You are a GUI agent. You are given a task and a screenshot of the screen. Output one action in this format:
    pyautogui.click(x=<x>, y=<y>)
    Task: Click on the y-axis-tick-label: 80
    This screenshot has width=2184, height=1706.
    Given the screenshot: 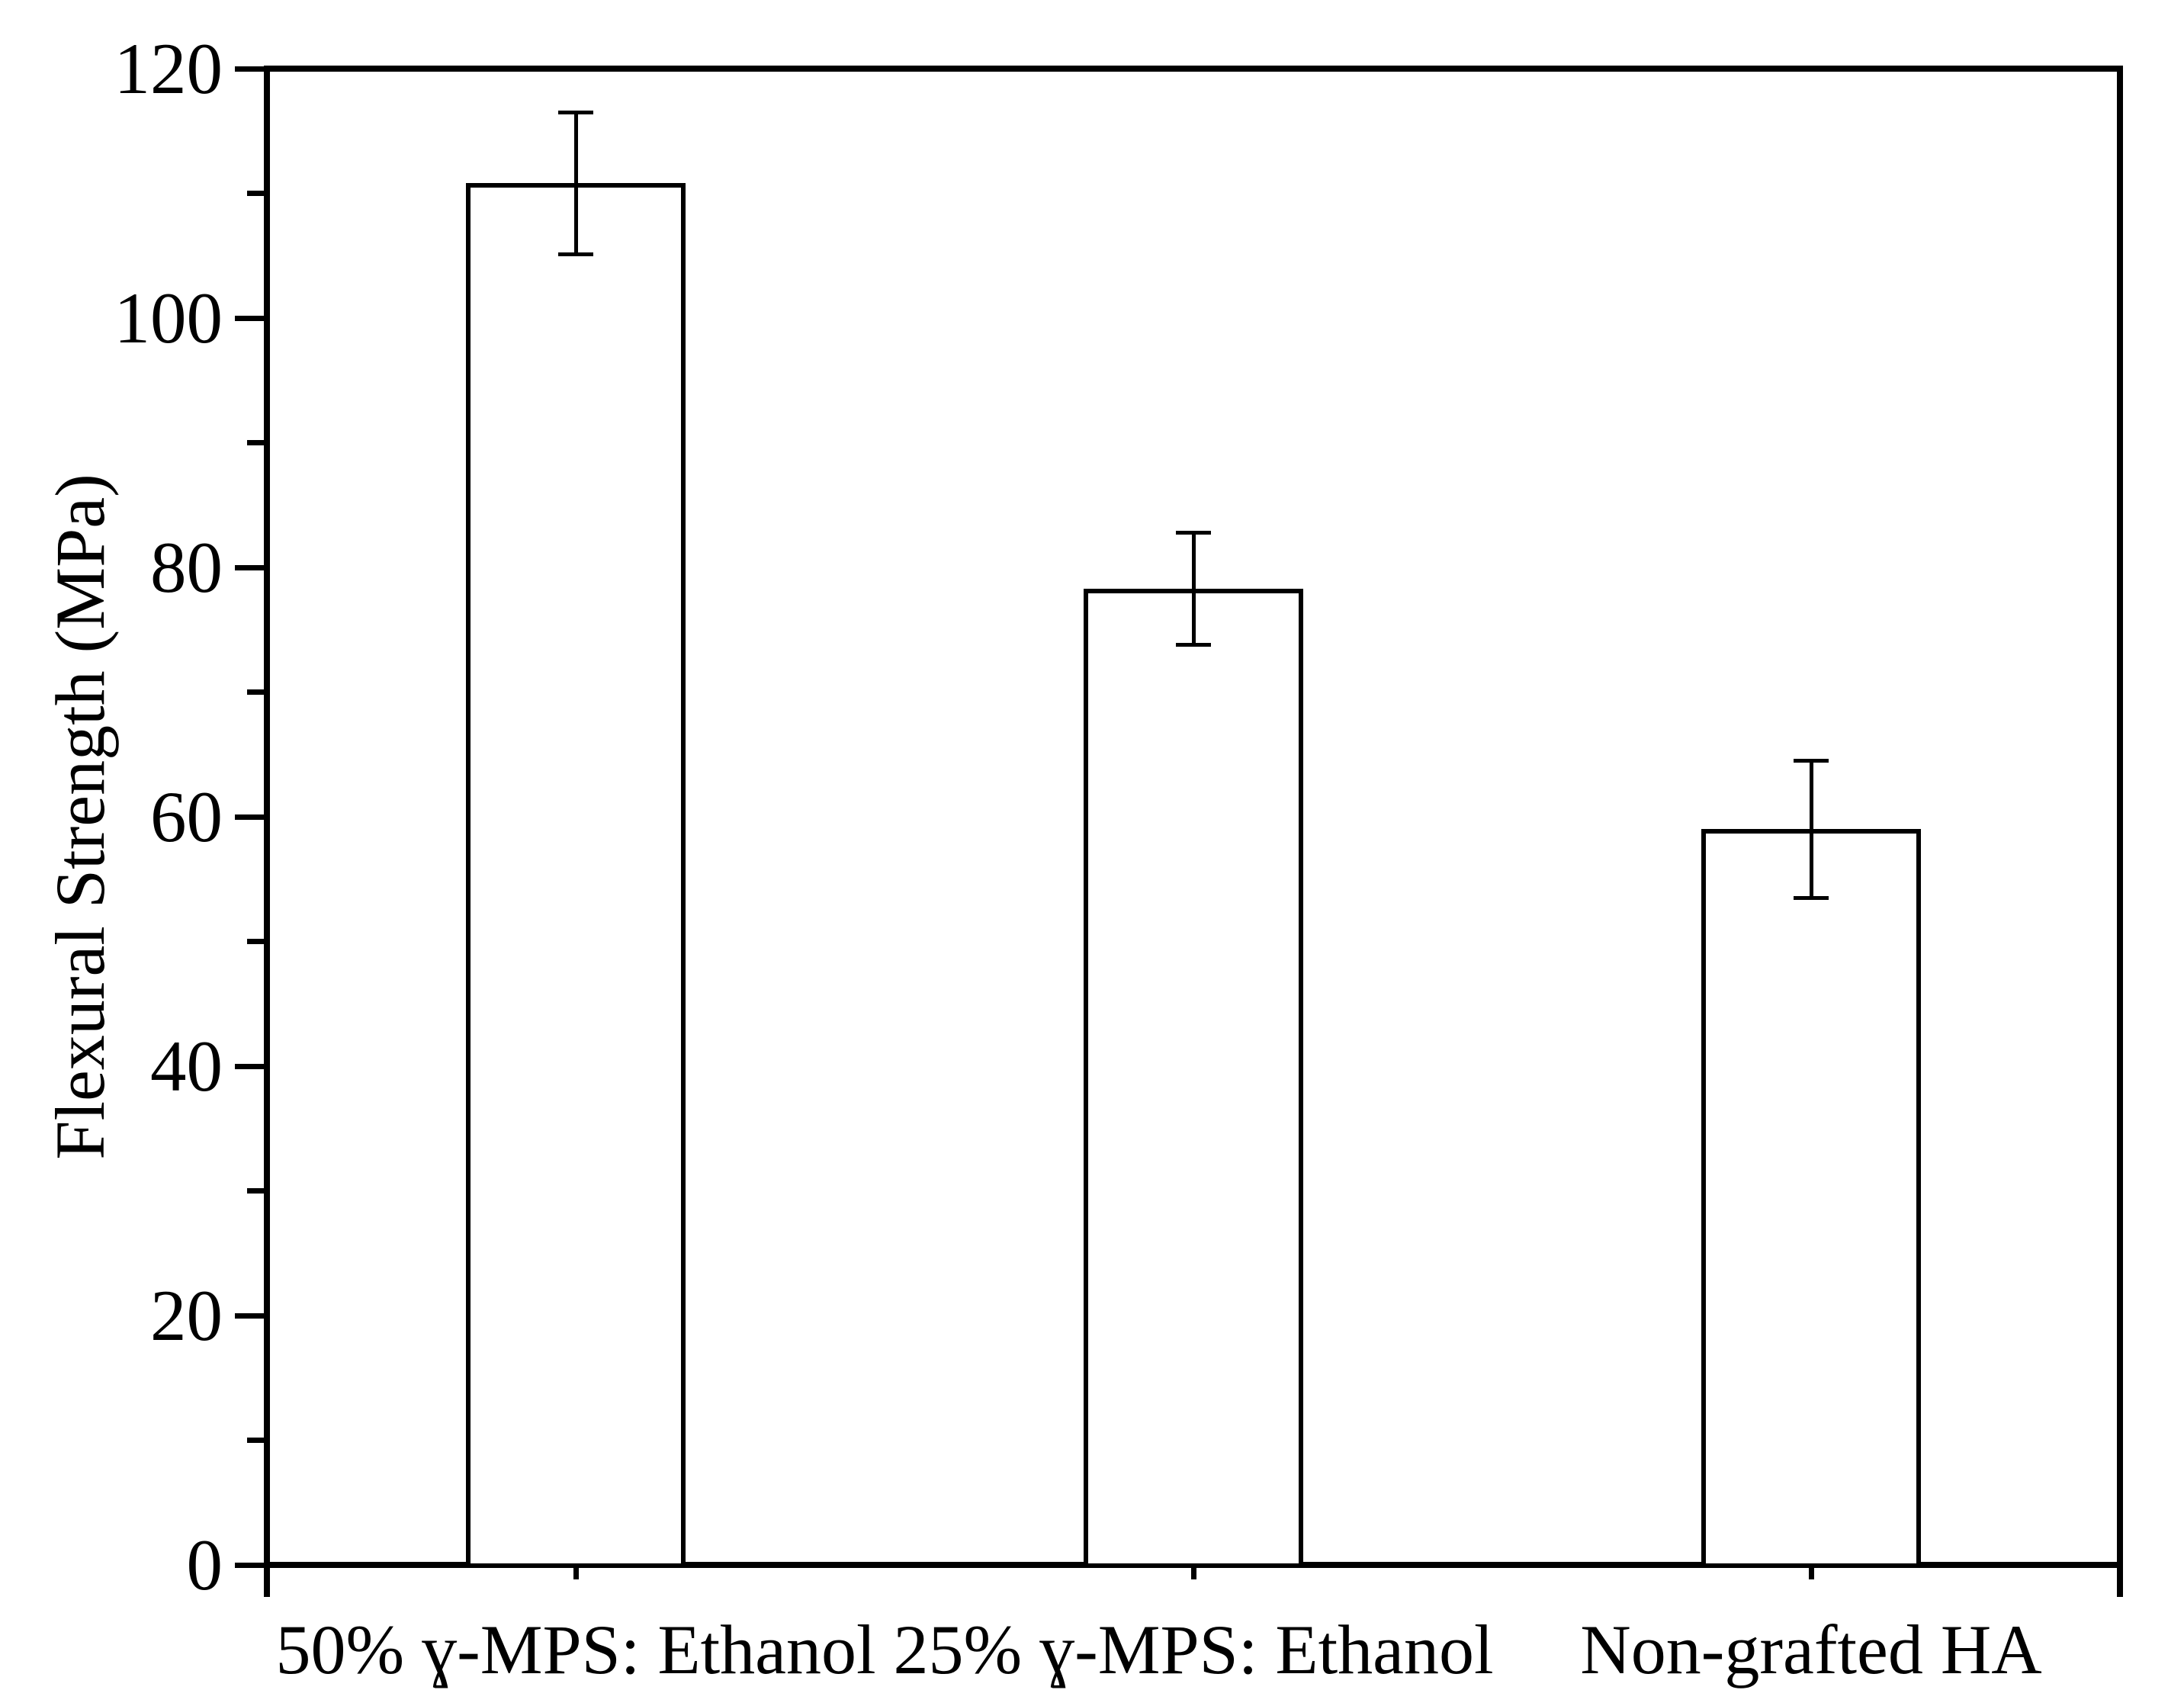 What is the action you would take?
    pyautogui.click(x=186, y=567)
    